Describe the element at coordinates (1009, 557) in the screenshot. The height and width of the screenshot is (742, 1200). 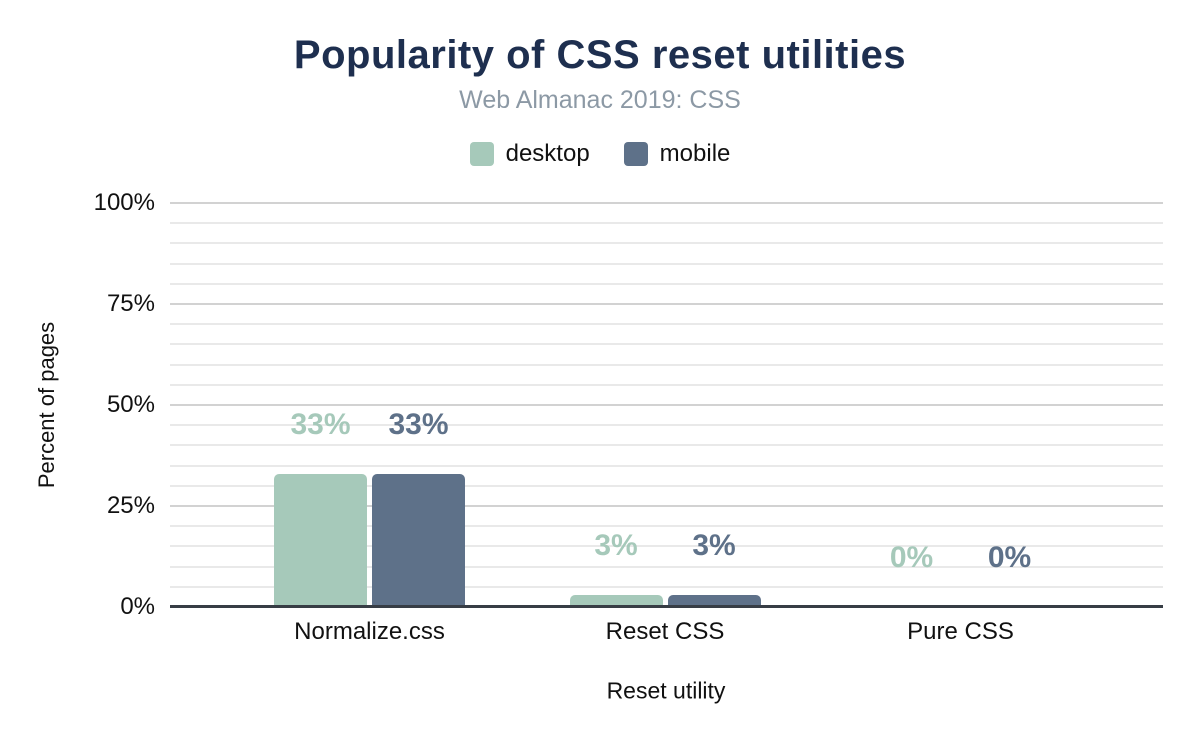
I see `mobile-value-label: 0%` at that location.